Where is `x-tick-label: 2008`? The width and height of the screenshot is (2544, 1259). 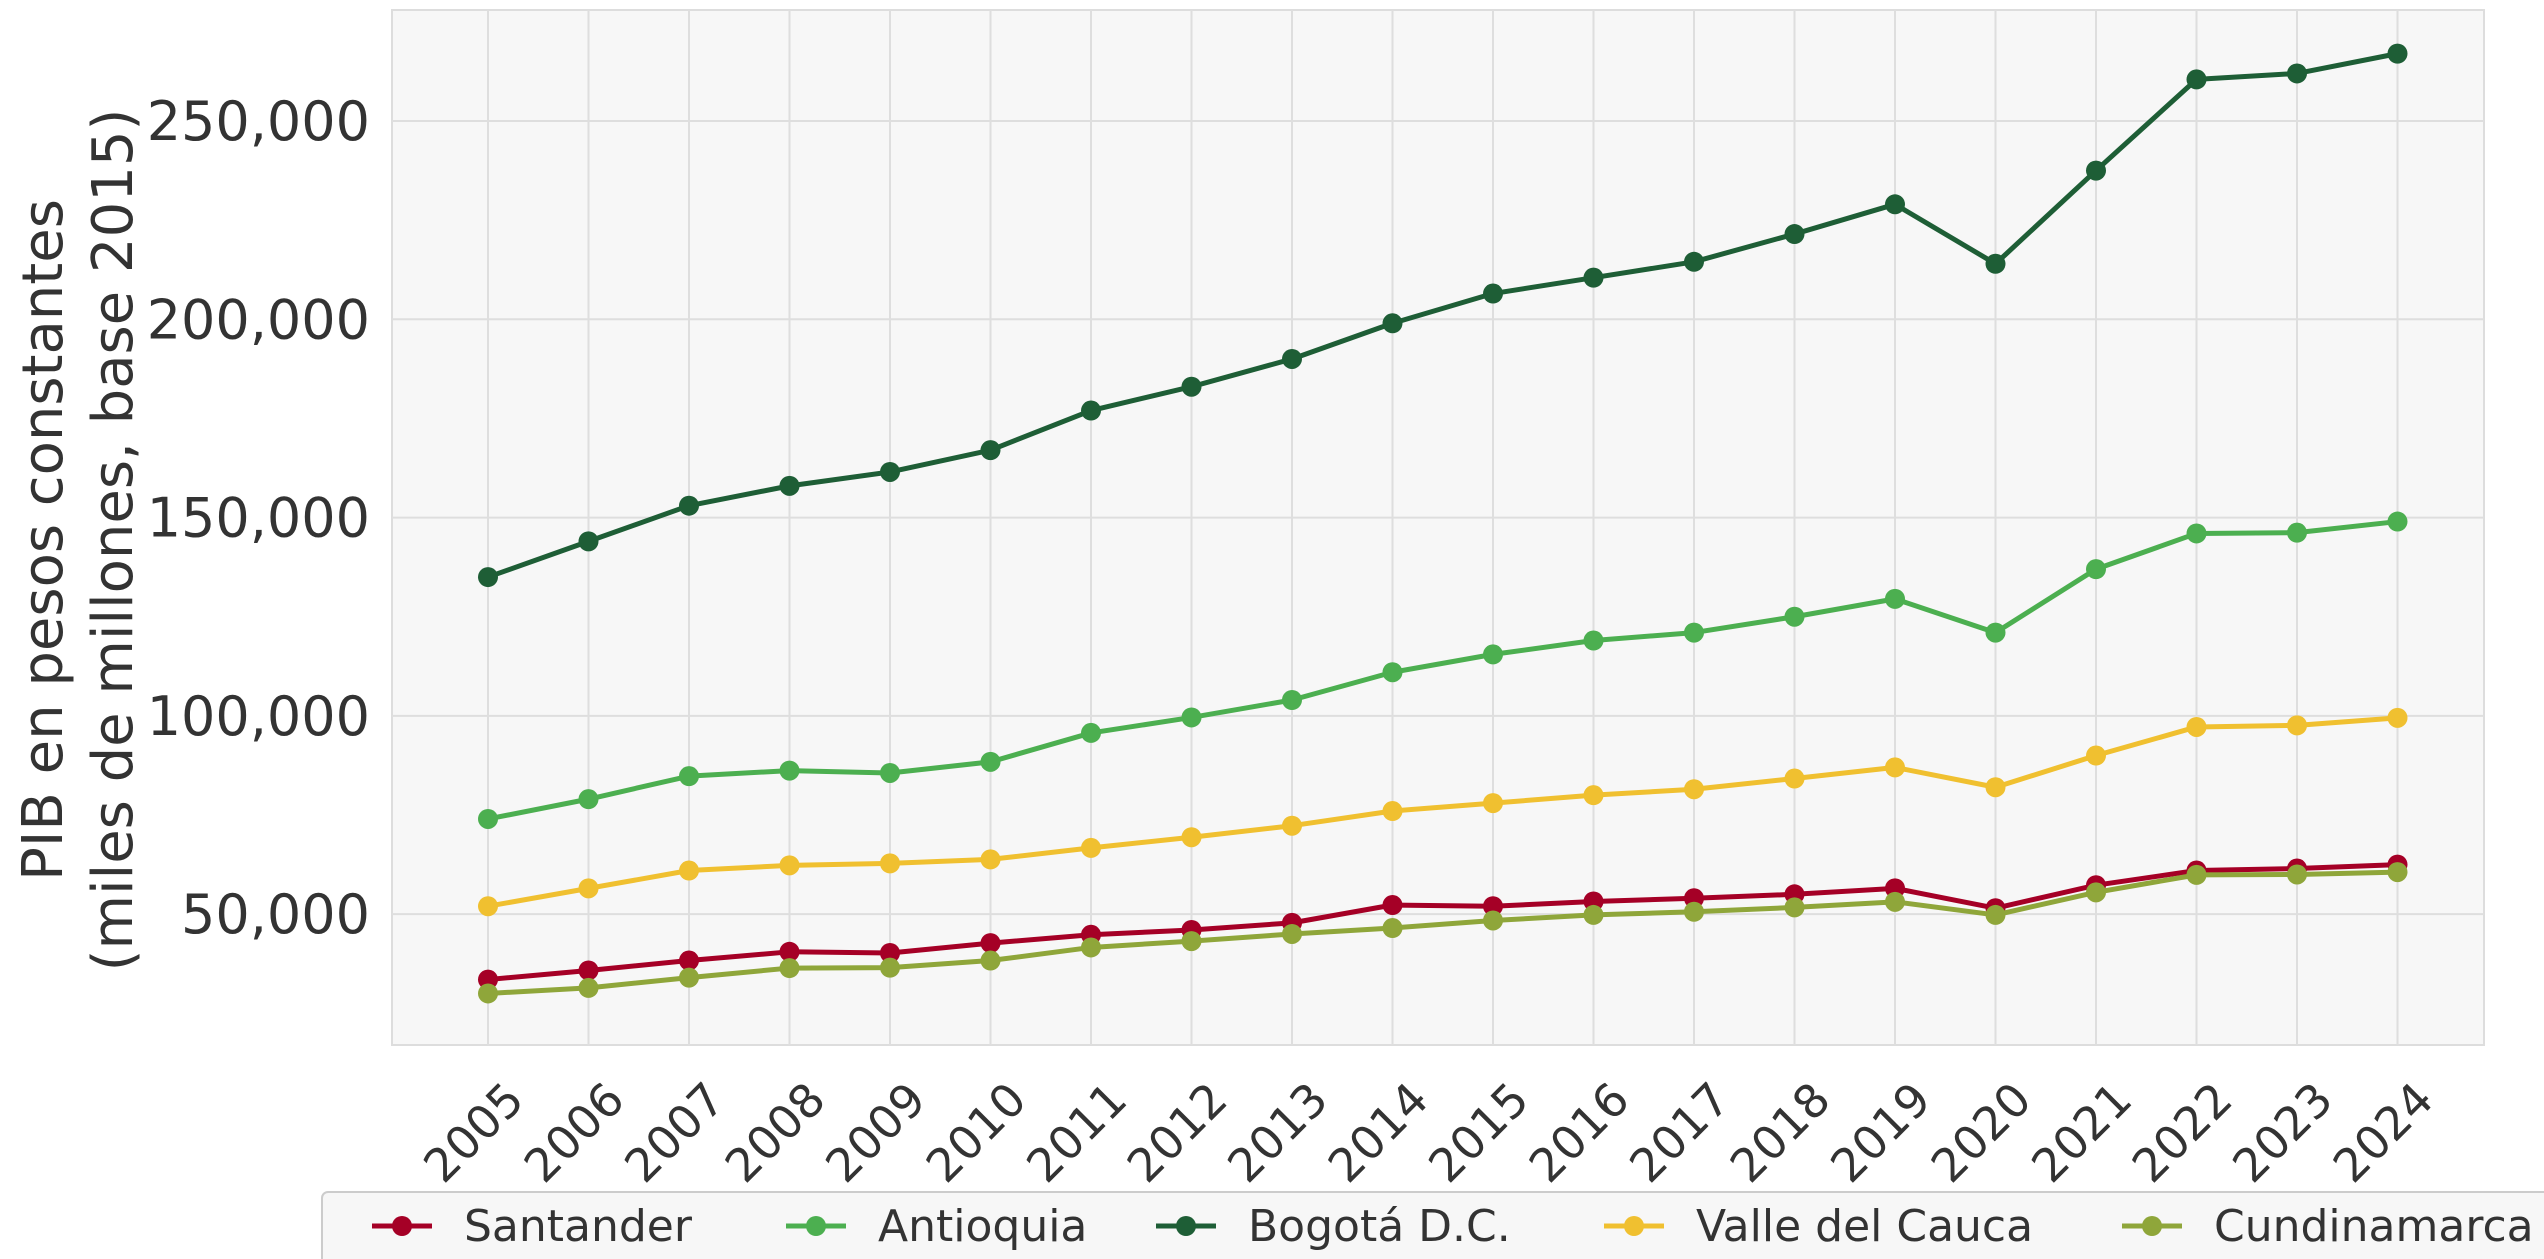 x-tick-label: 2008 is located at coordinates (775, 1132).